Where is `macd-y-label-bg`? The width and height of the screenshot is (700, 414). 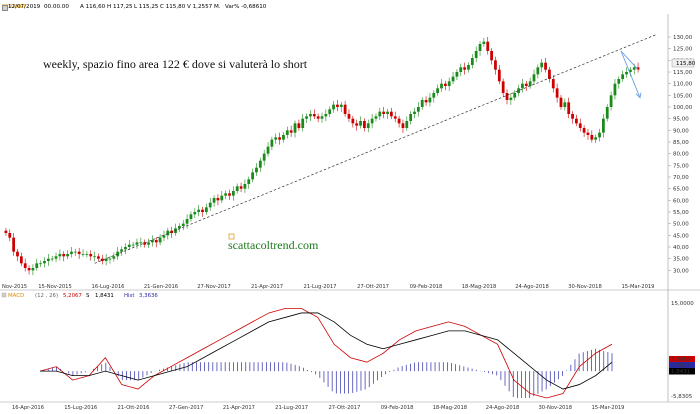
macd-y-label-bg is located at coordinates (682, 365).